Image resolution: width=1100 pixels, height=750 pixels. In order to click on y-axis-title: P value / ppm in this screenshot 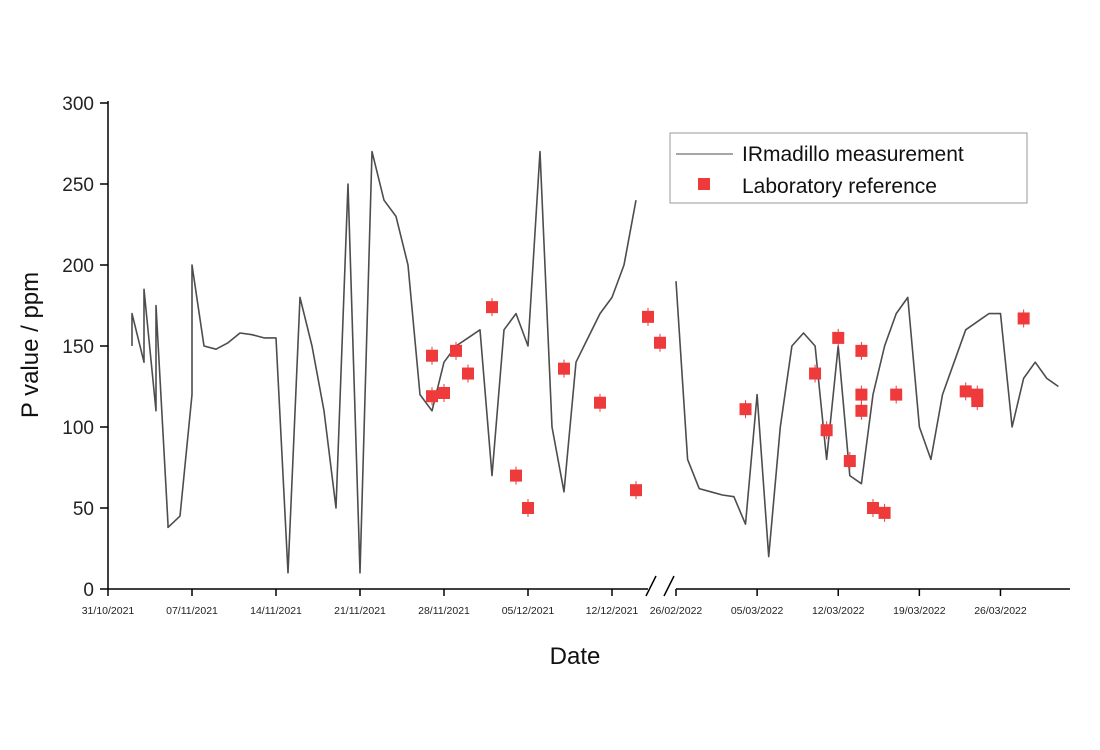, I will do `click(30, 345)`.